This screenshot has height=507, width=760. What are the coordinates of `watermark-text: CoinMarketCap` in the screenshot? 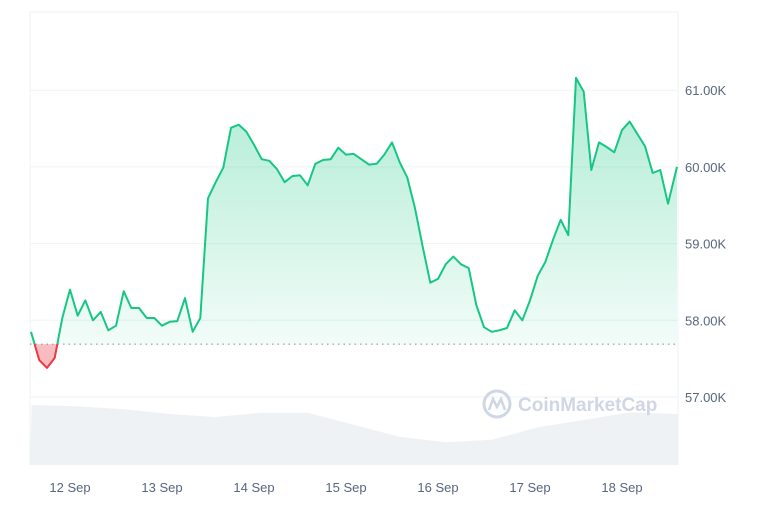 It's located at (587, 405).